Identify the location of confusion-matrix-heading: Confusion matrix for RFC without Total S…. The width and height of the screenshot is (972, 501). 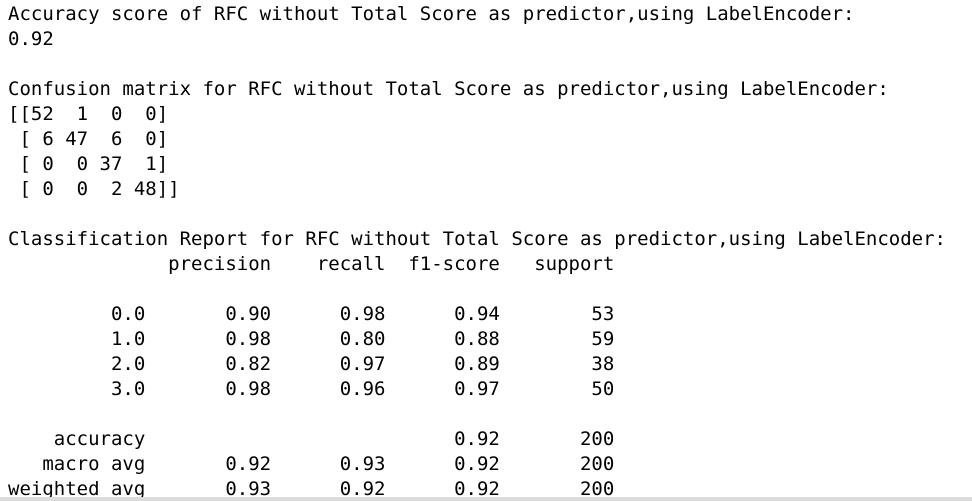
(448, 89).